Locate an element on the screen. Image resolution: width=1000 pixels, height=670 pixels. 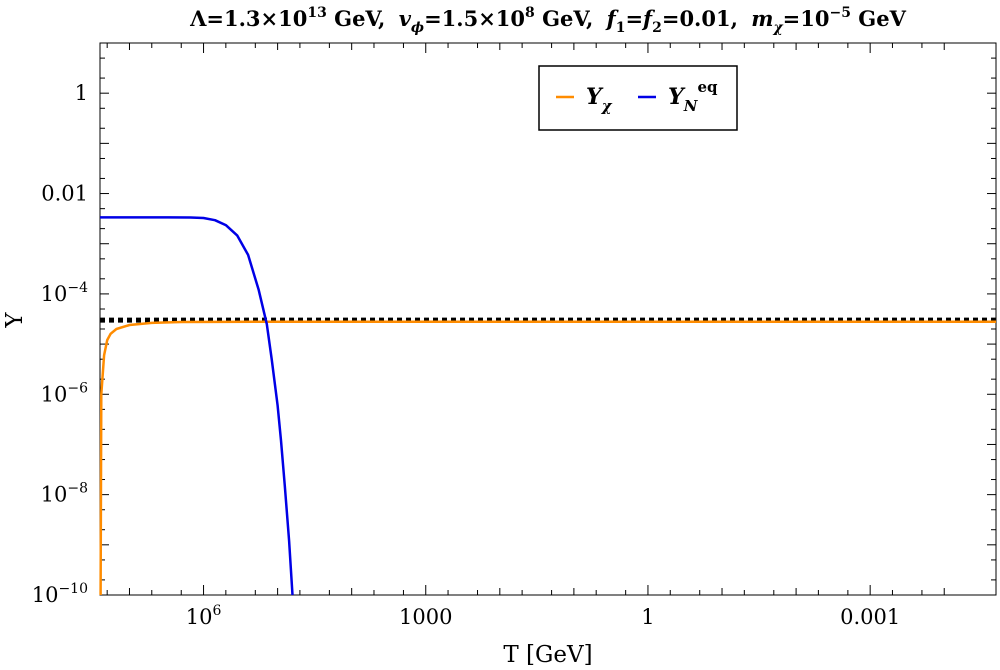
series-line-y-n-eq is located at coordinates (197, 406).